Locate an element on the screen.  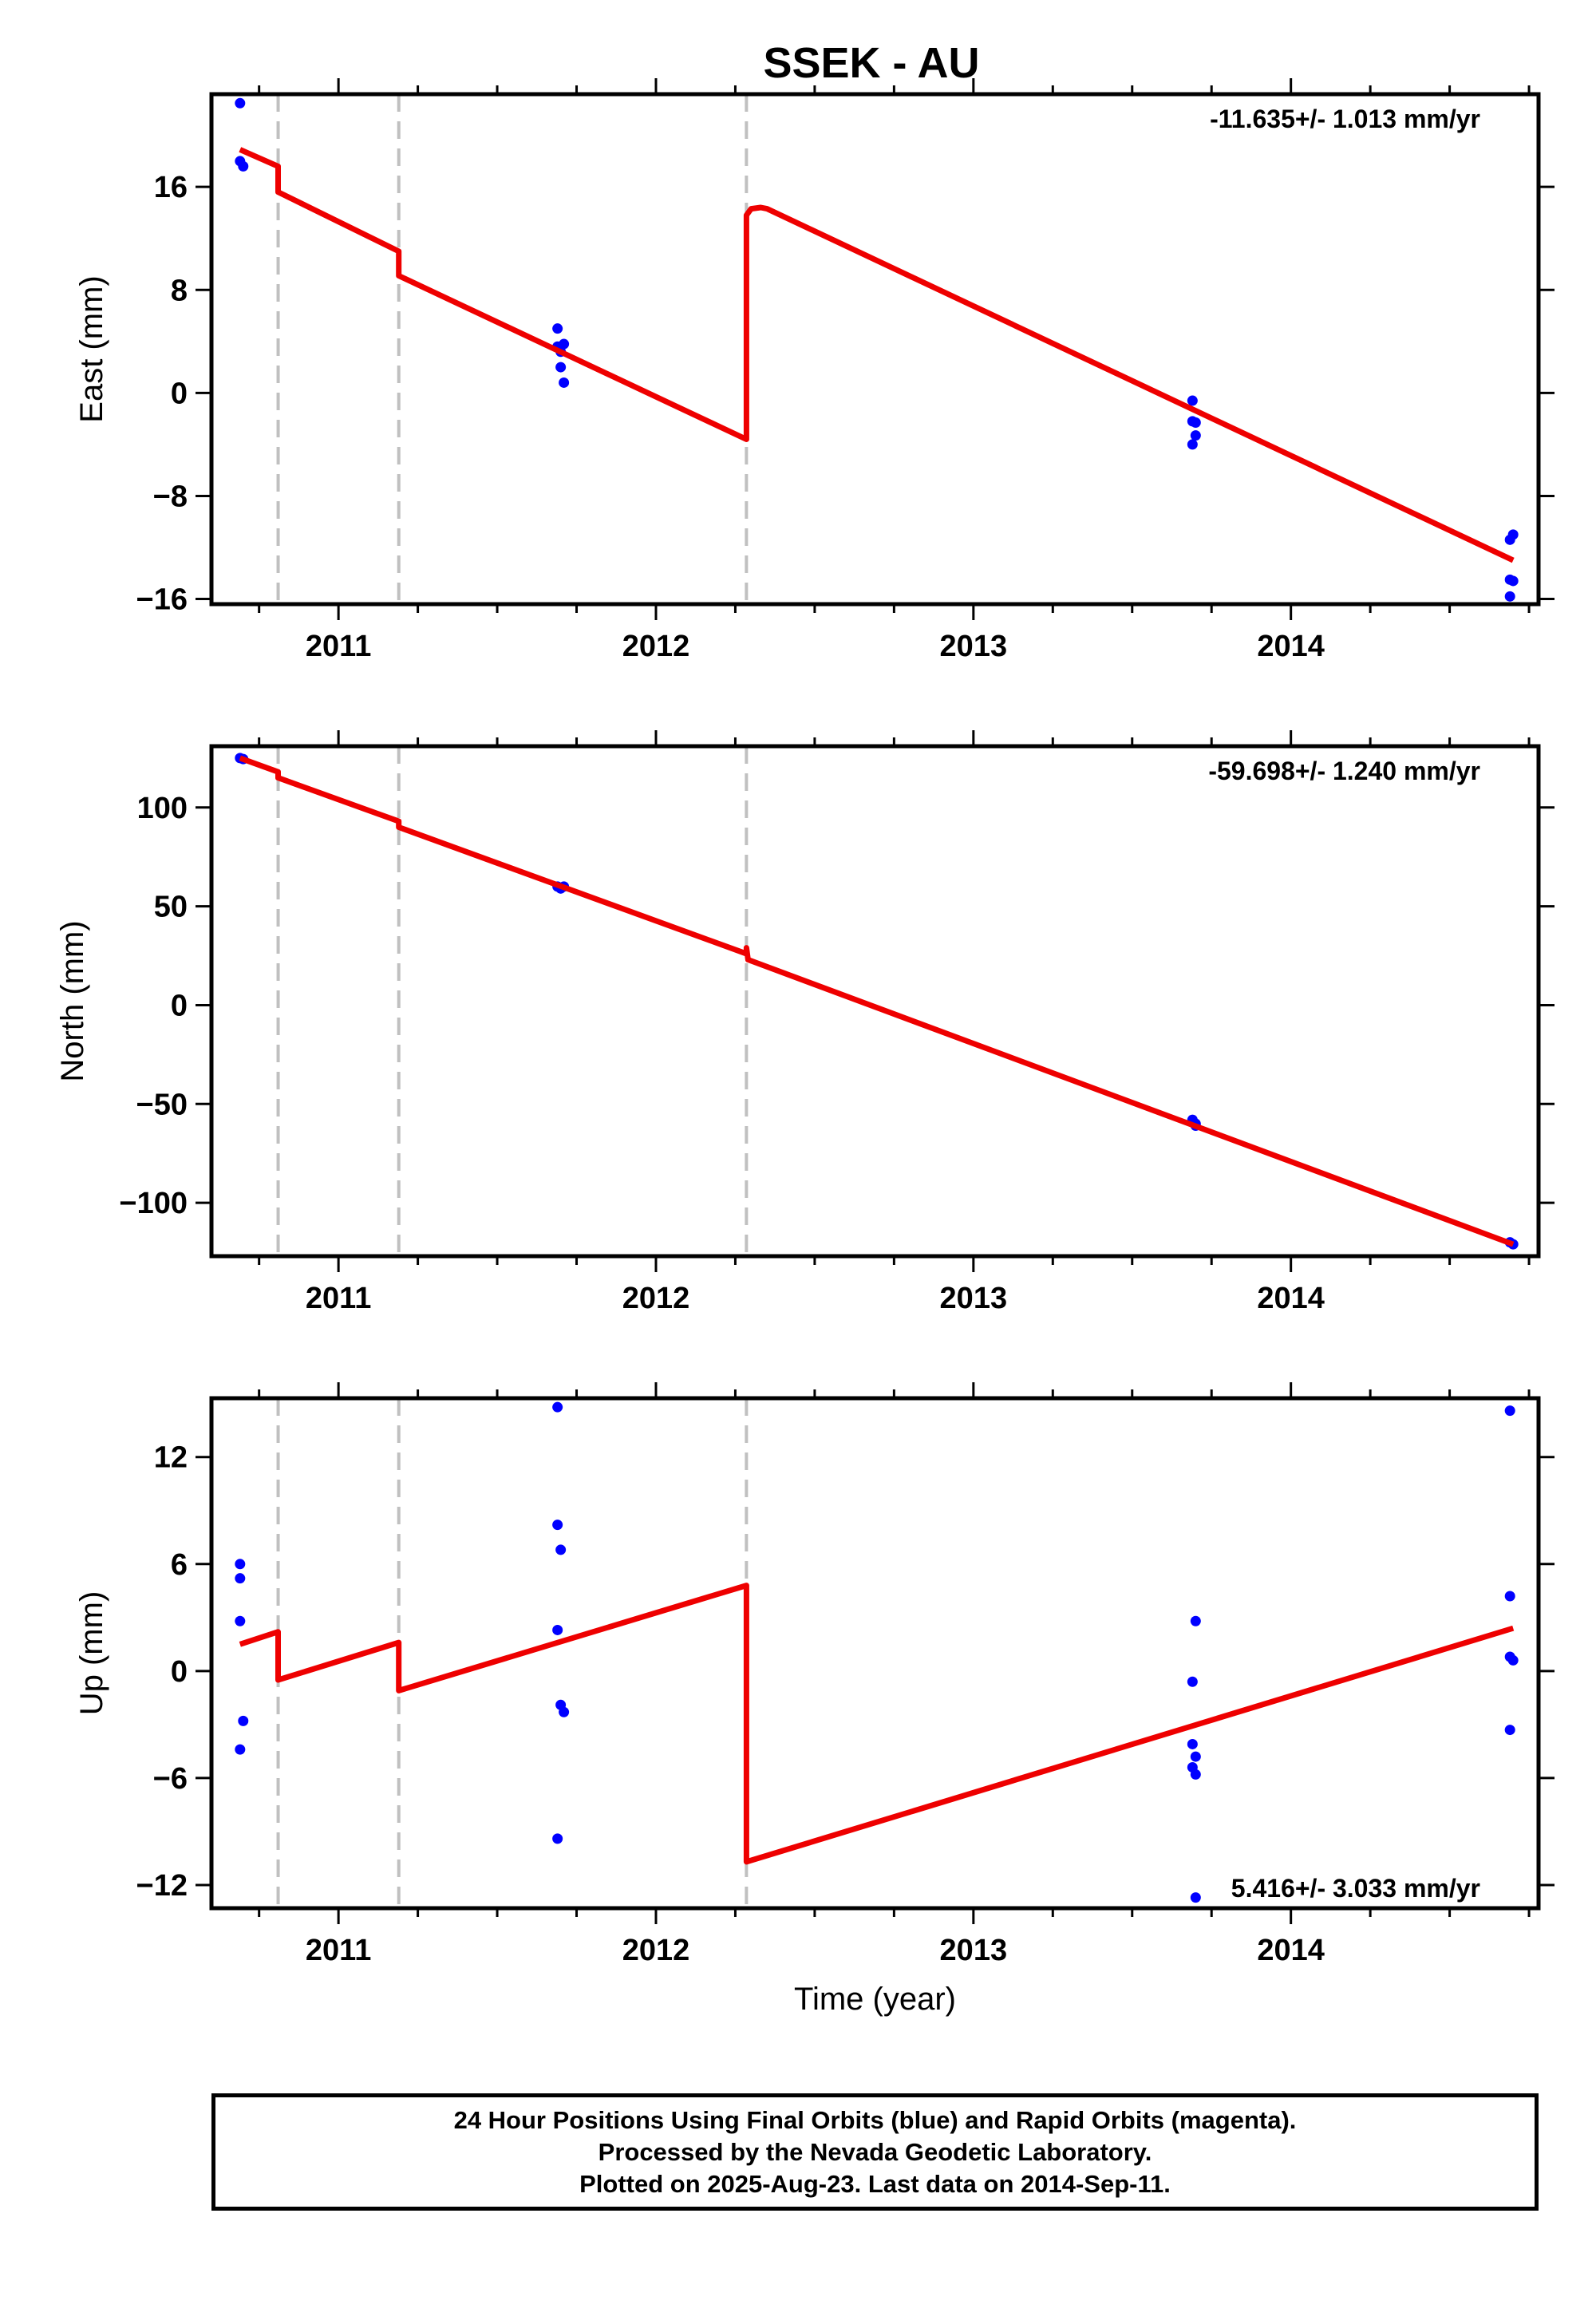
east-y-tick-label: 0 is located at coordinates (179, 393).